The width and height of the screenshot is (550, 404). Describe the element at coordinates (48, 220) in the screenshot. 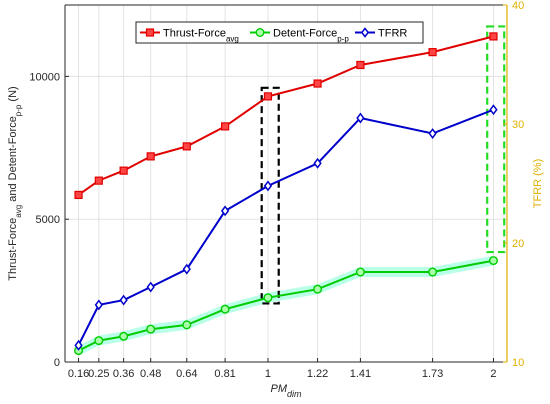

I see `y-left-tick-label: 5000` at that location.